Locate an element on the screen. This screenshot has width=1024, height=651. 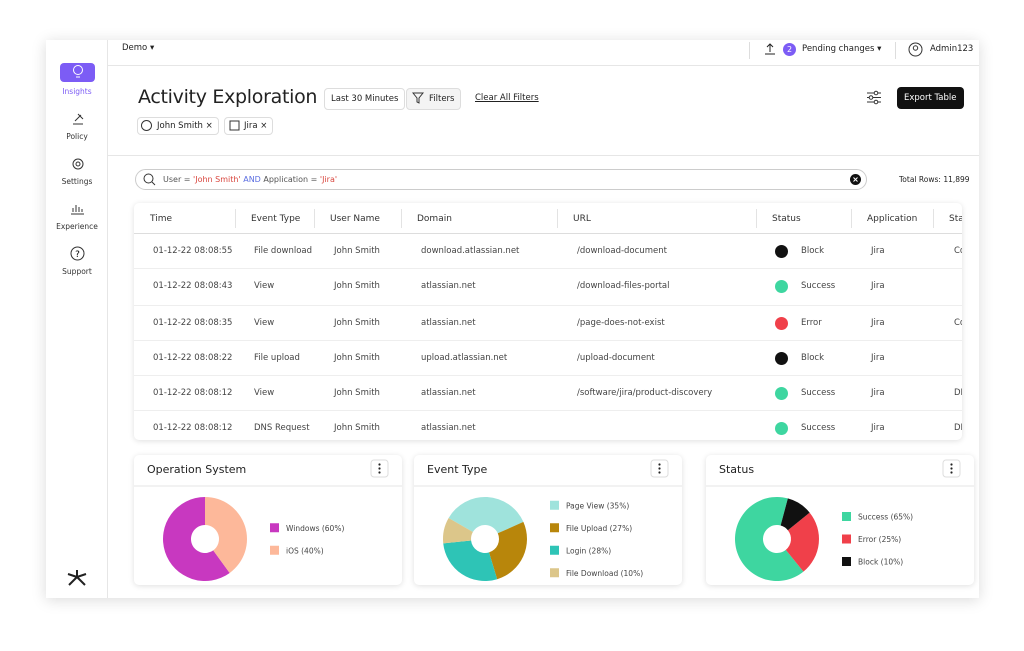
export-button: Export Table is located at coordinates (930, 98).